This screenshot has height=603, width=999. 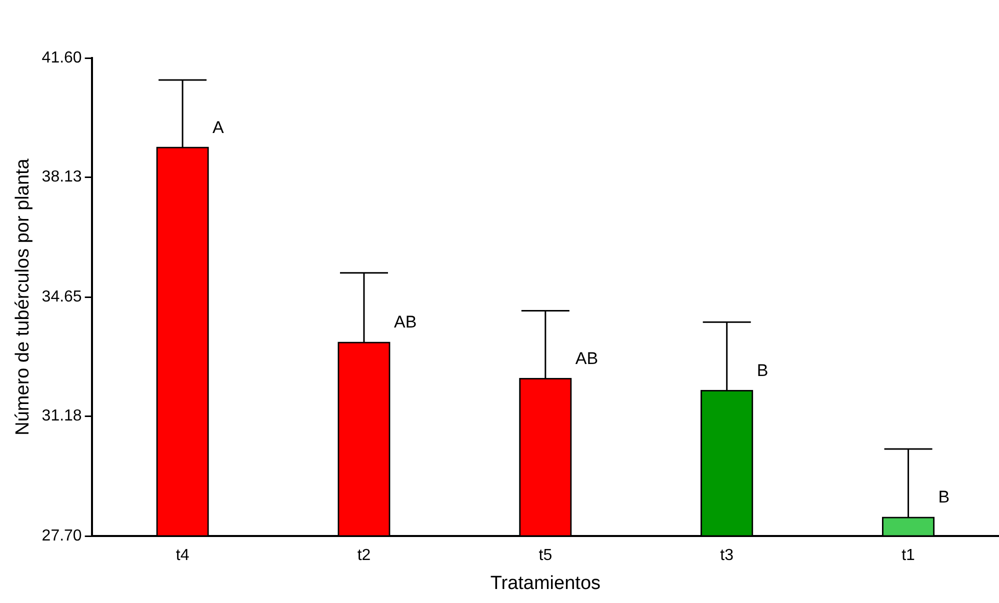 I want to click on y-tick-label: 38.13, so click(x=62, y=177).